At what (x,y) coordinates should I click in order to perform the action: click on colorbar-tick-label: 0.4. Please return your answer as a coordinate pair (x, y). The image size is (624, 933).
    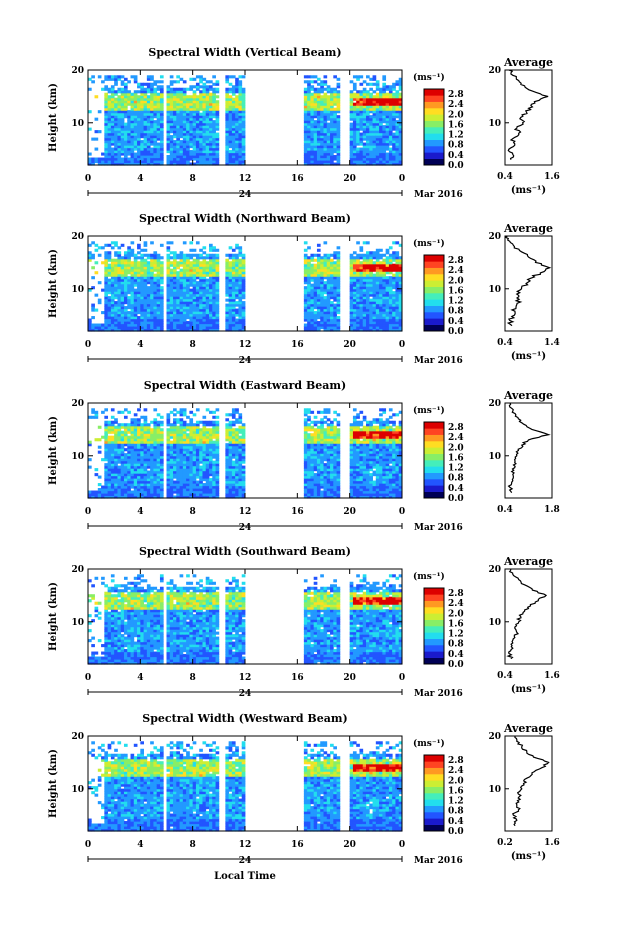
    Looking at the image, I should click on (456, 156).